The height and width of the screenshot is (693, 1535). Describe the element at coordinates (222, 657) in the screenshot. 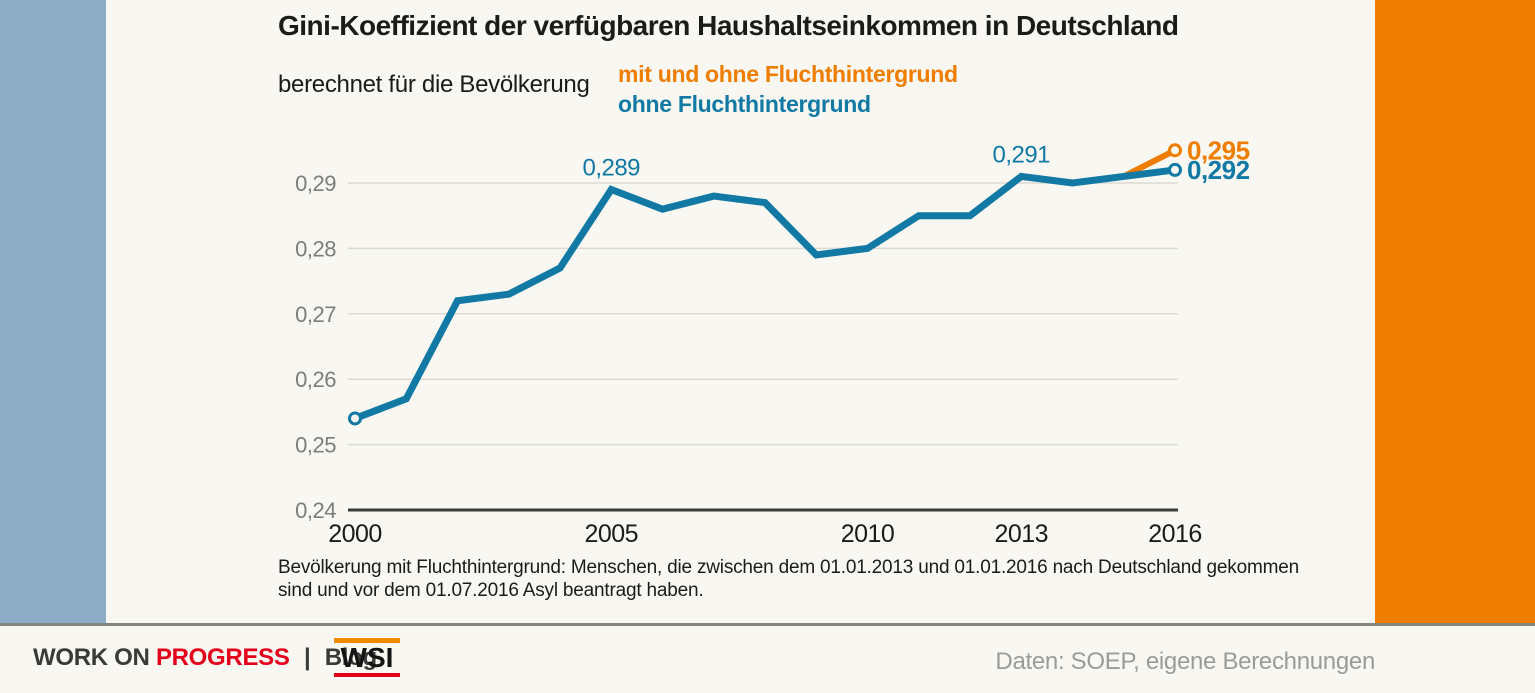

I see `brand-progress: PROGRESS` at that location.